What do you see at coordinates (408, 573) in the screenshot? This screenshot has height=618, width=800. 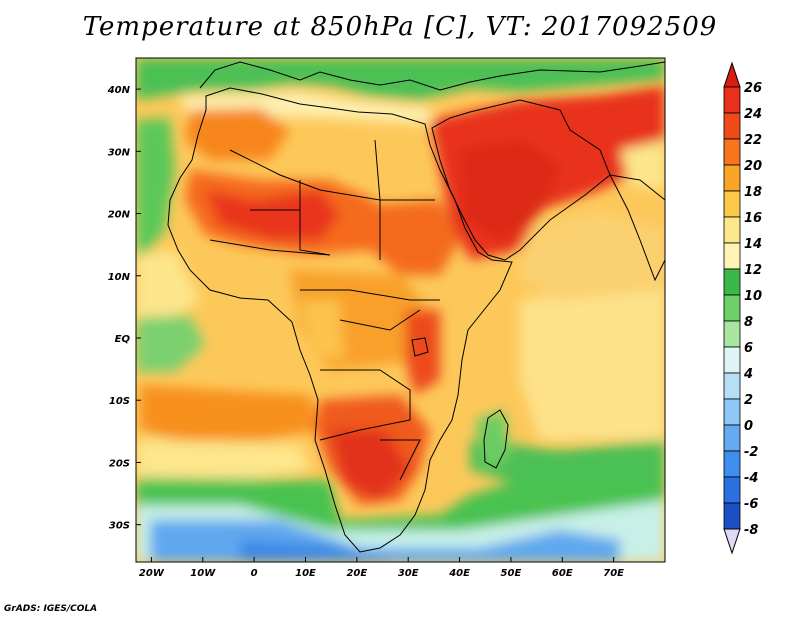 I see `lon-tick-label: 30E` at bounding box center [408, 573].